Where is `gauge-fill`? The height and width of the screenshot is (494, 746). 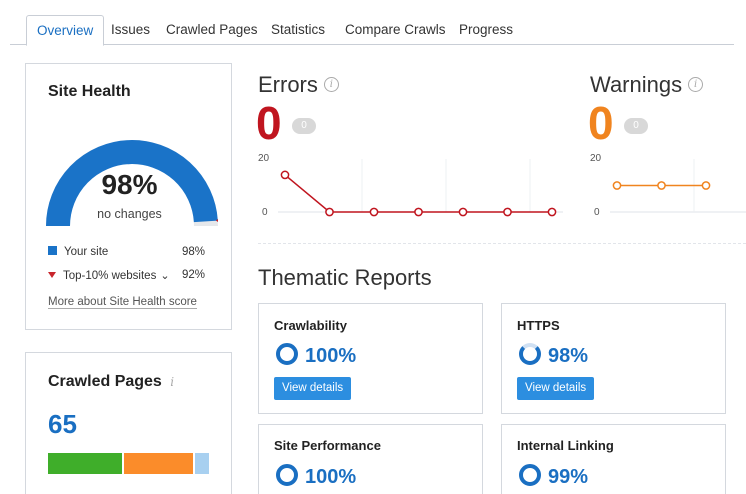 gauge-fill is located at coordinates (132, 183).